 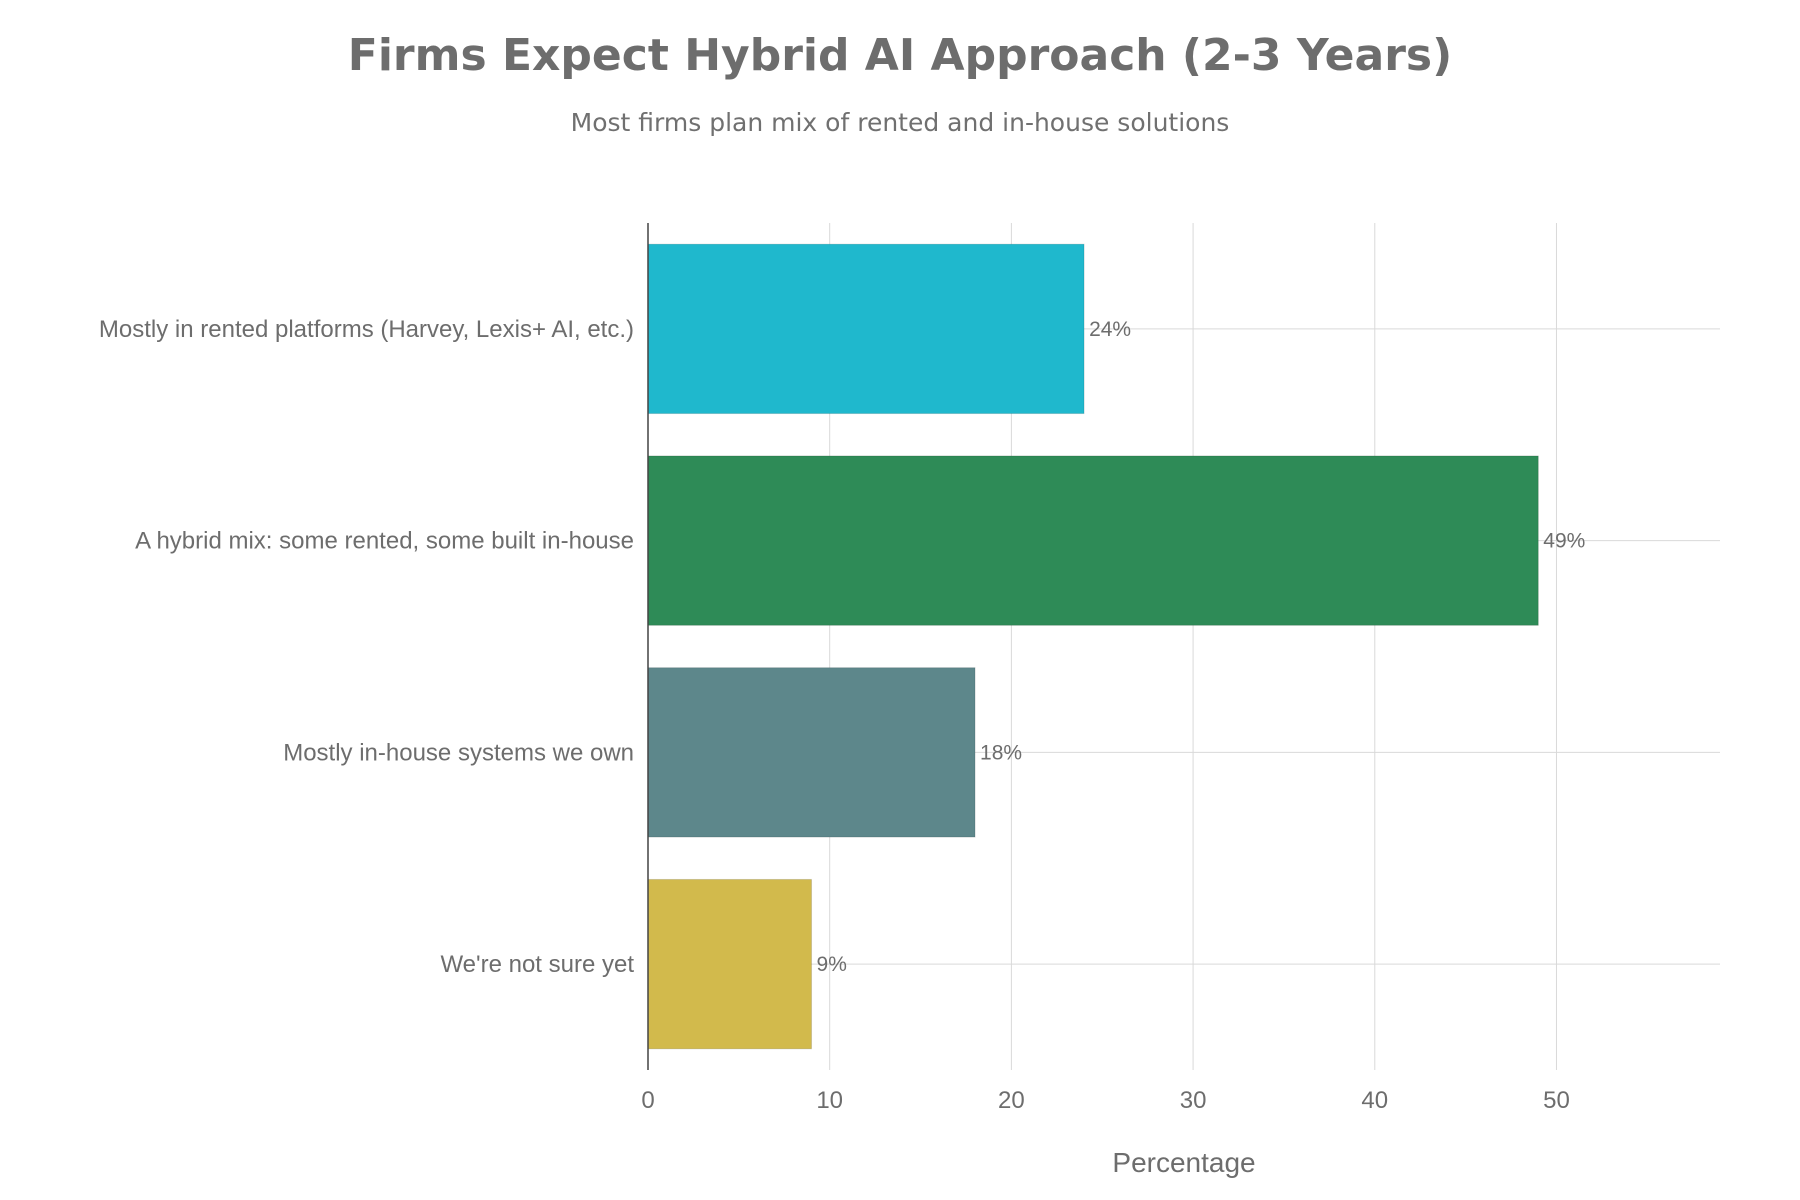 What do you see at coordinates (1193, 1100) in the screenshot?
I see `x-tick-label: 30` at bounding box center [1193, 1100].